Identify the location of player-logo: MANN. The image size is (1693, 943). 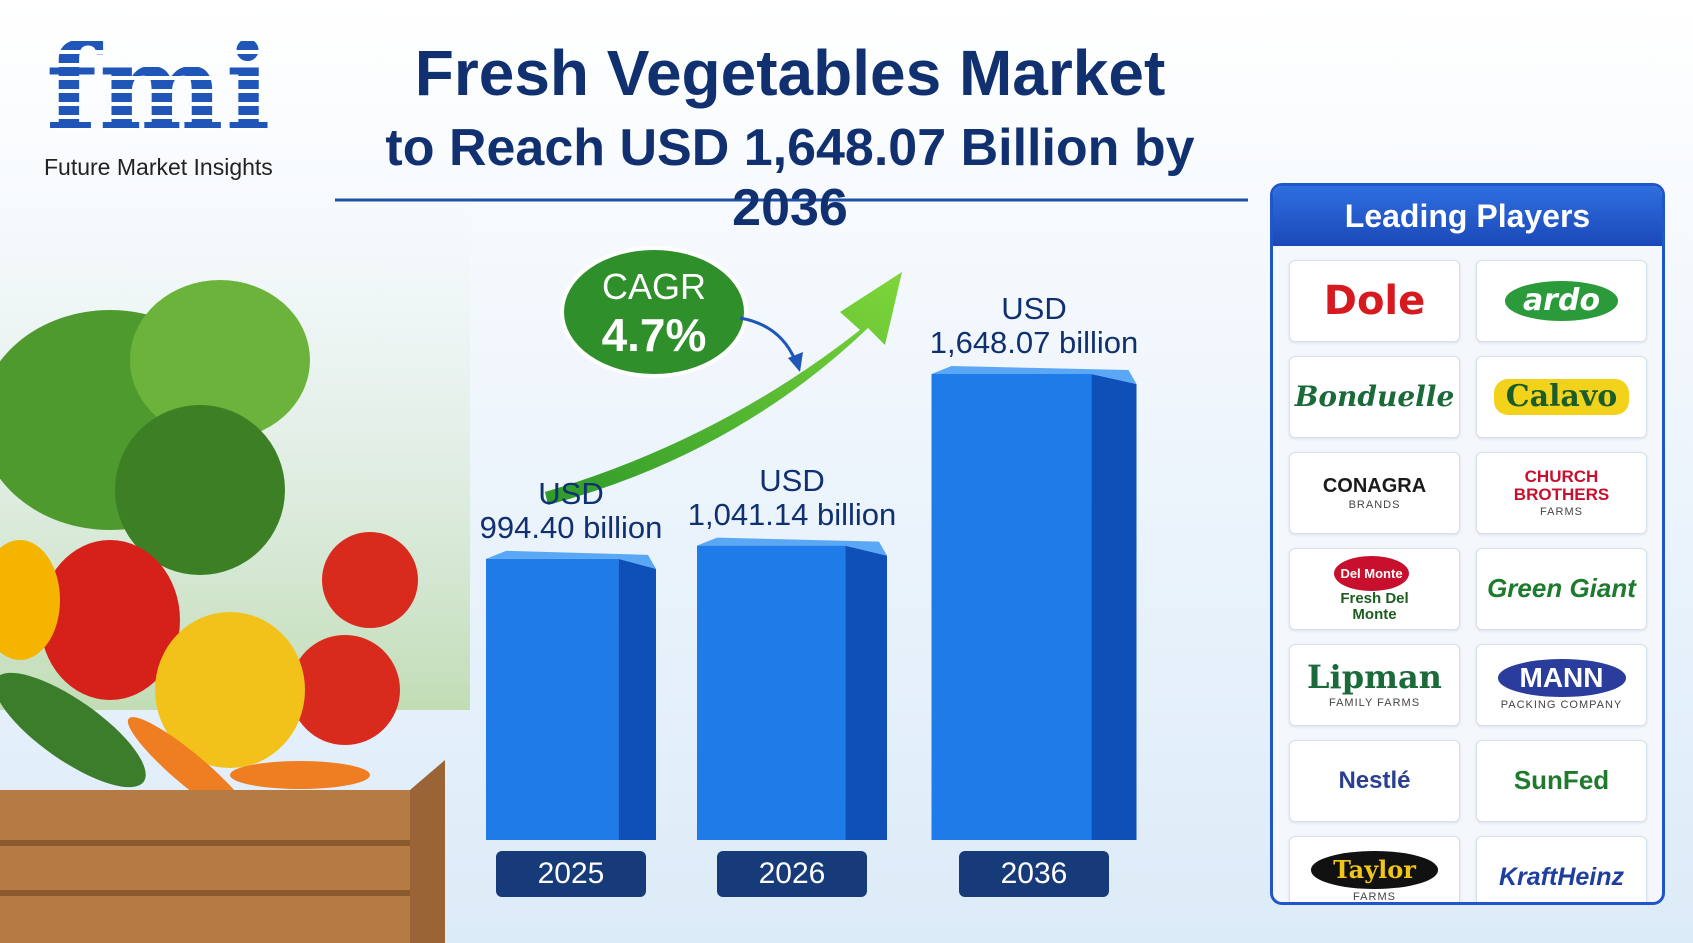
(1561, 678).